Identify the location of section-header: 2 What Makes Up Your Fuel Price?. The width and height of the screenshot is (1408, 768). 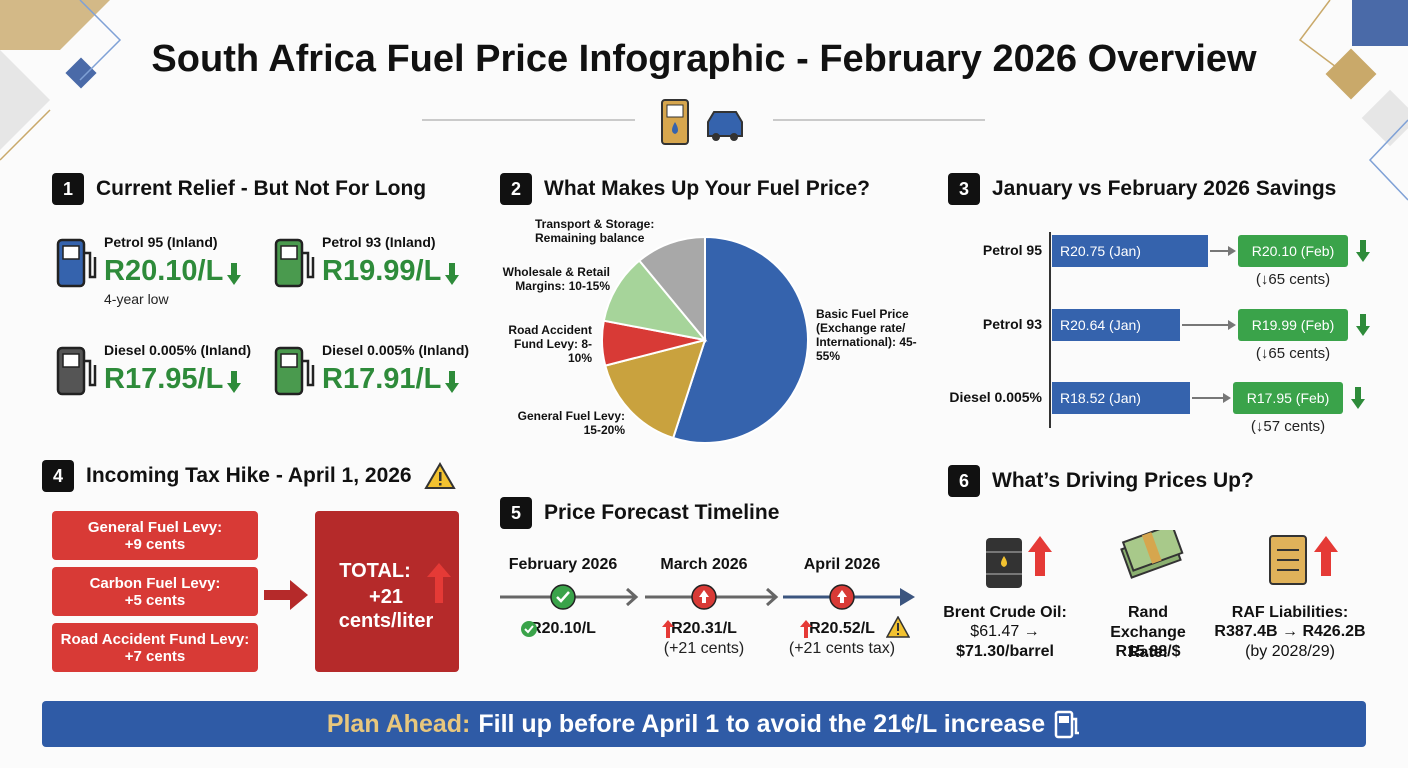
(685, 189).